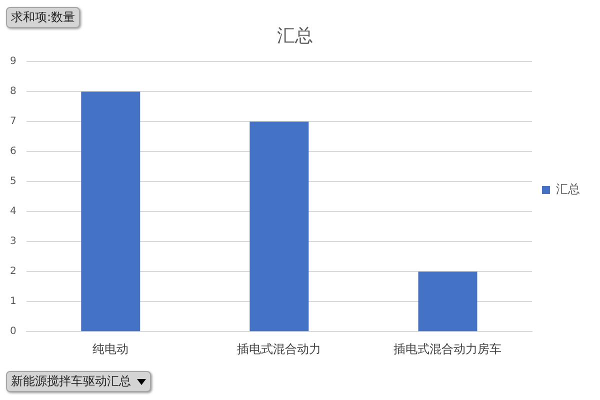 The width and height of the screenshot is (600, 400). What do you see at coordinates (13, 272) in the screenshot?
I see `y-tick-label: 2` at bounding box center [13, 272].